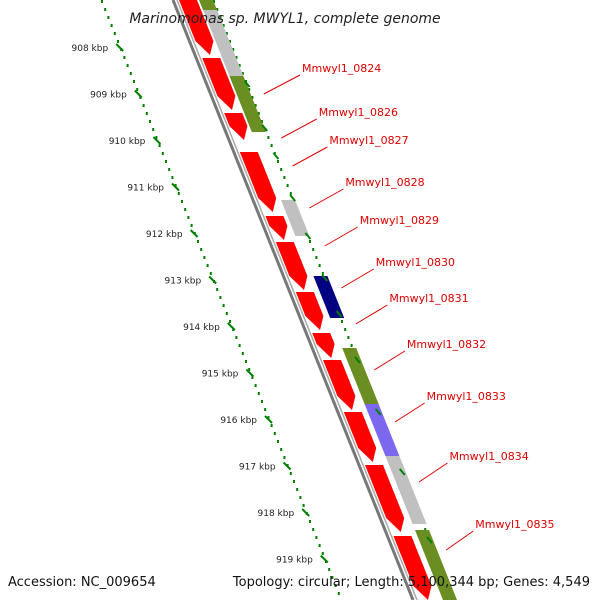 The width and height of the screenshot is (600, 600). I want to click on kbp-label: 910 kbp, so click(127, 142).